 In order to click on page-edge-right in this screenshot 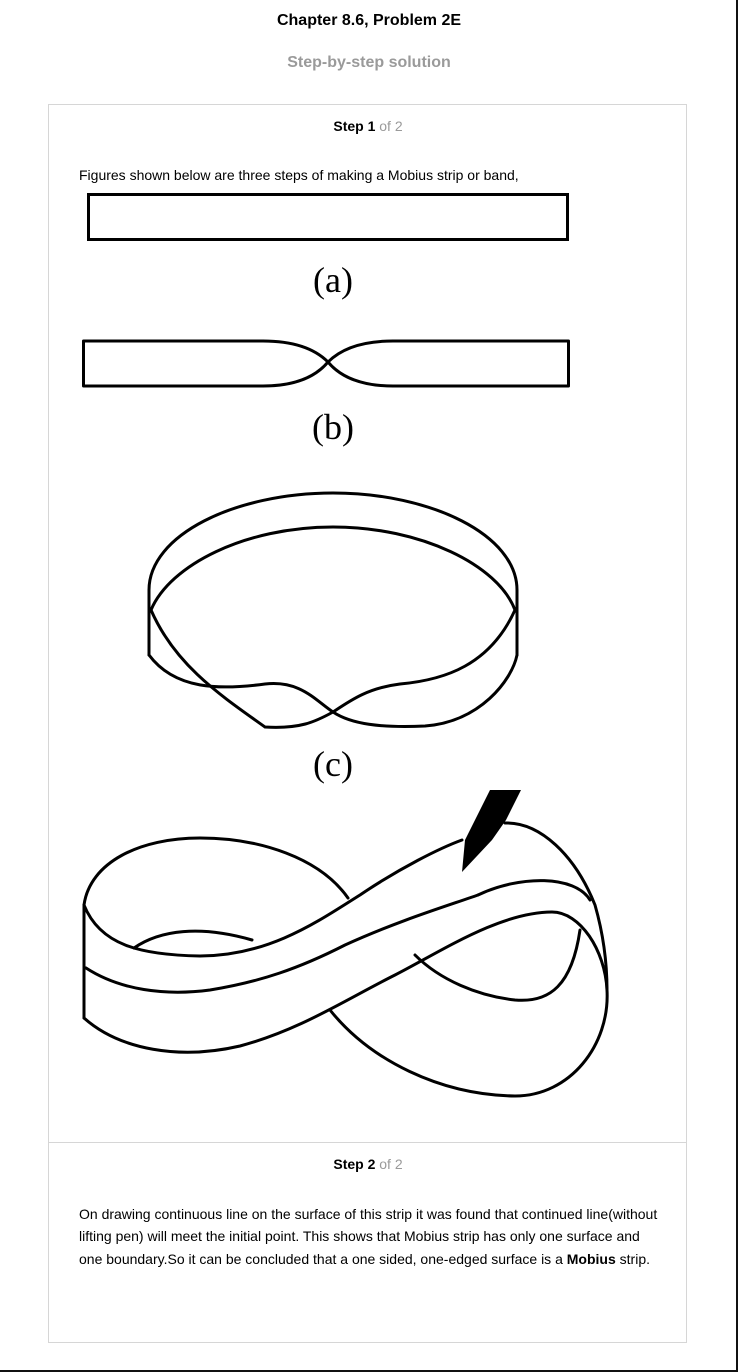, I will do `click(737, 686)`.